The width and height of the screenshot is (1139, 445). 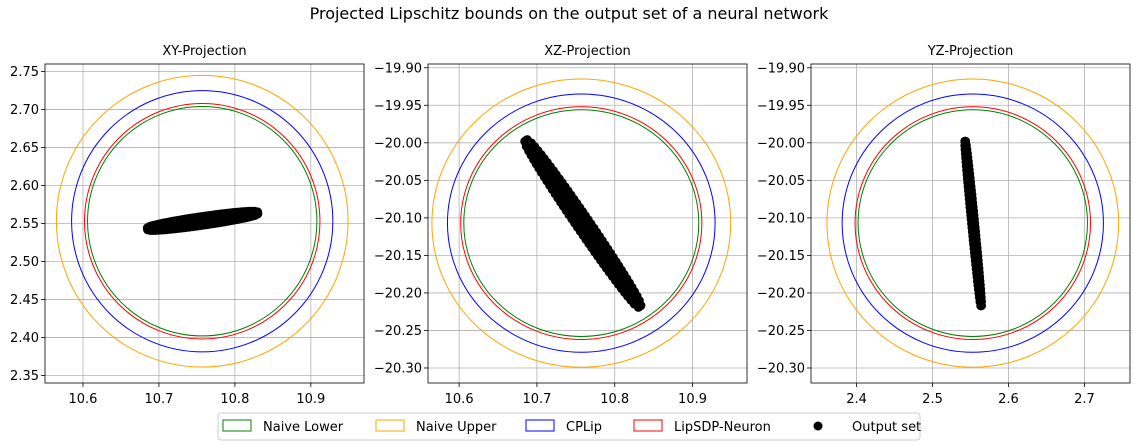 I want to click on y-tick-label: 2.70, so click(x=24, y=110).